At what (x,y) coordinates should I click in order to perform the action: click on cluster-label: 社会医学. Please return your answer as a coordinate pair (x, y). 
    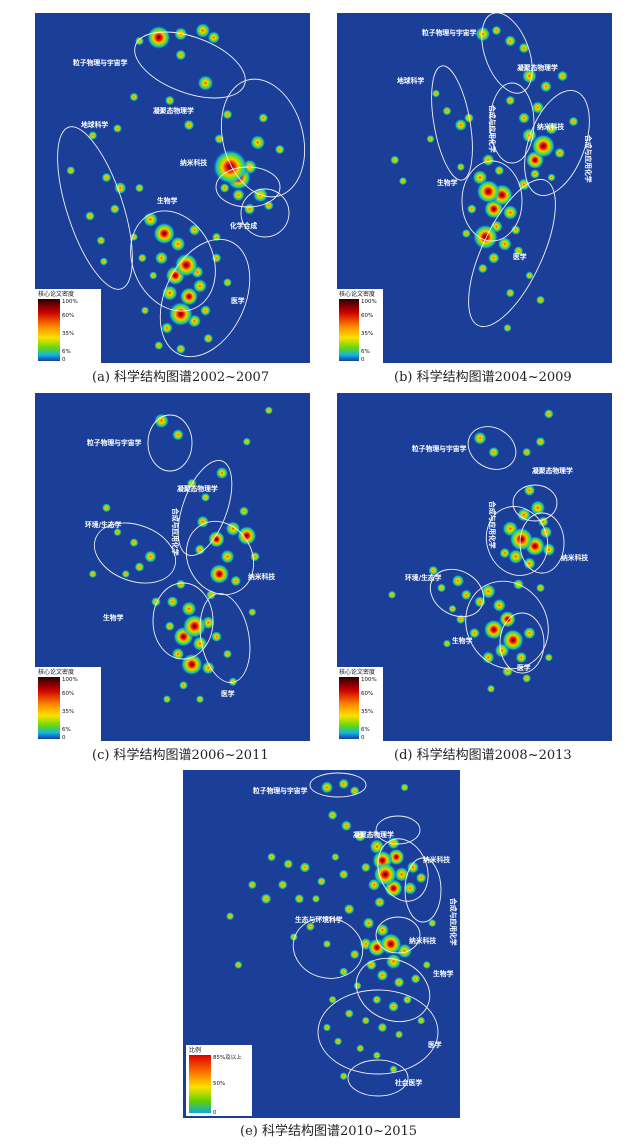
    Looking at the image, I should click on (408, 1082).